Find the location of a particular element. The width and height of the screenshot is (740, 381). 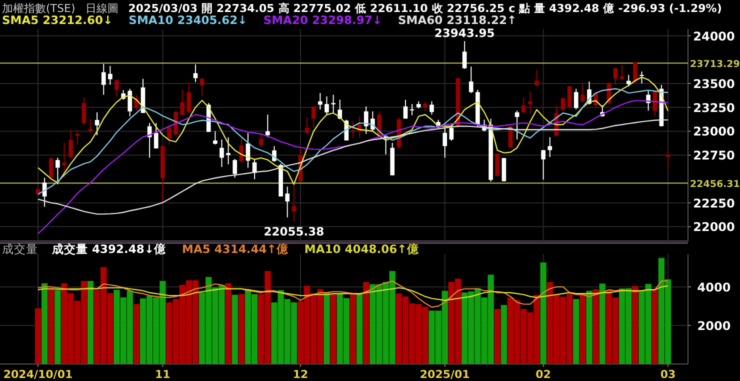

text: 量 is located at coordinates (539, 8).